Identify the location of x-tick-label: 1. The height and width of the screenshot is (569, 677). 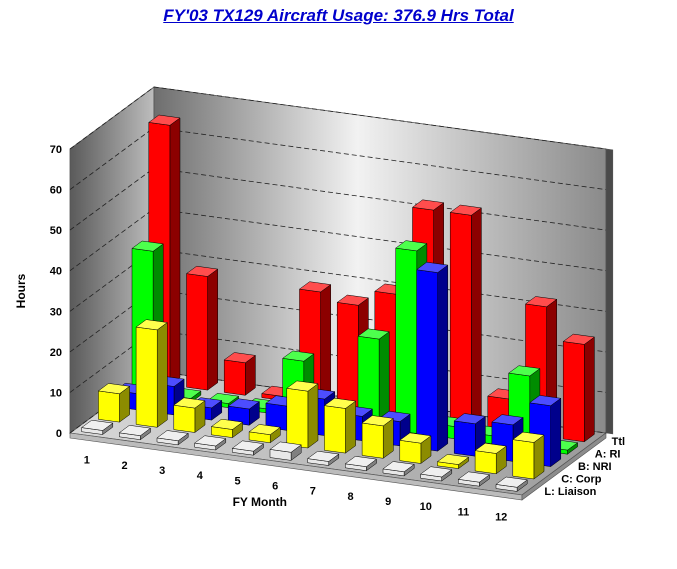
(87, 461).